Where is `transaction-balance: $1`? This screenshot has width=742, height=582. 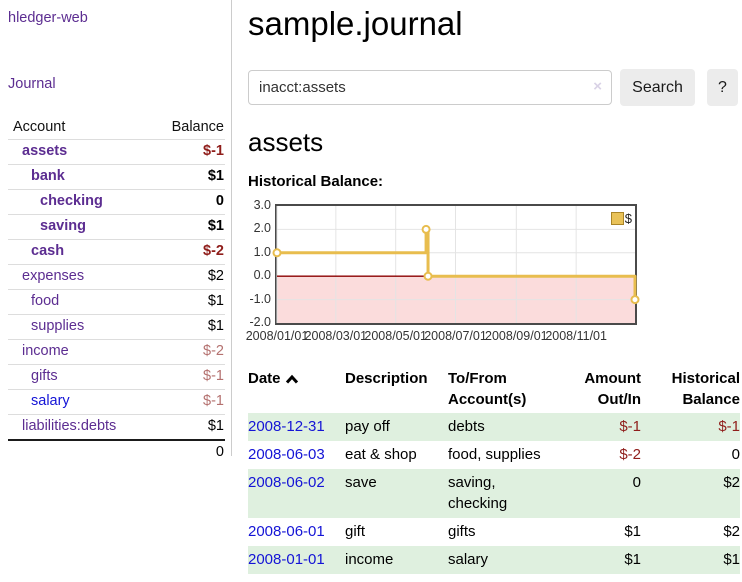
transaction-balance: $1 is located at coordinates (731, 559).